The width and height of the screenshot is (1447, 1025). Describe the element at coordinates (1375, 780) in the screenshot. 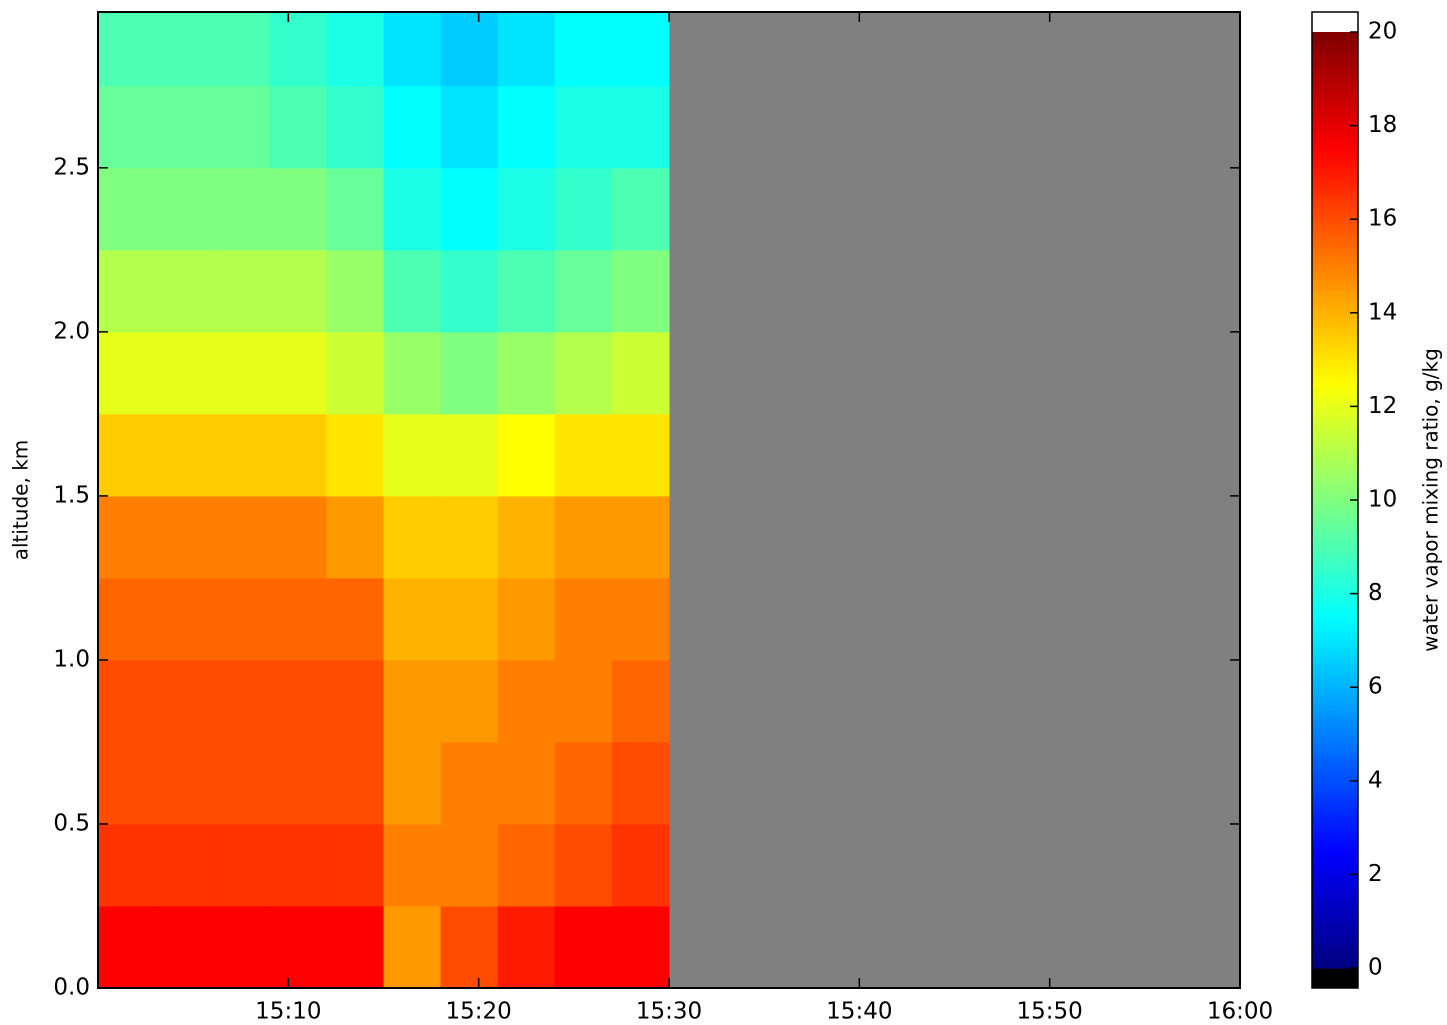

I see `colorbar-tick-label: 4` at that location.